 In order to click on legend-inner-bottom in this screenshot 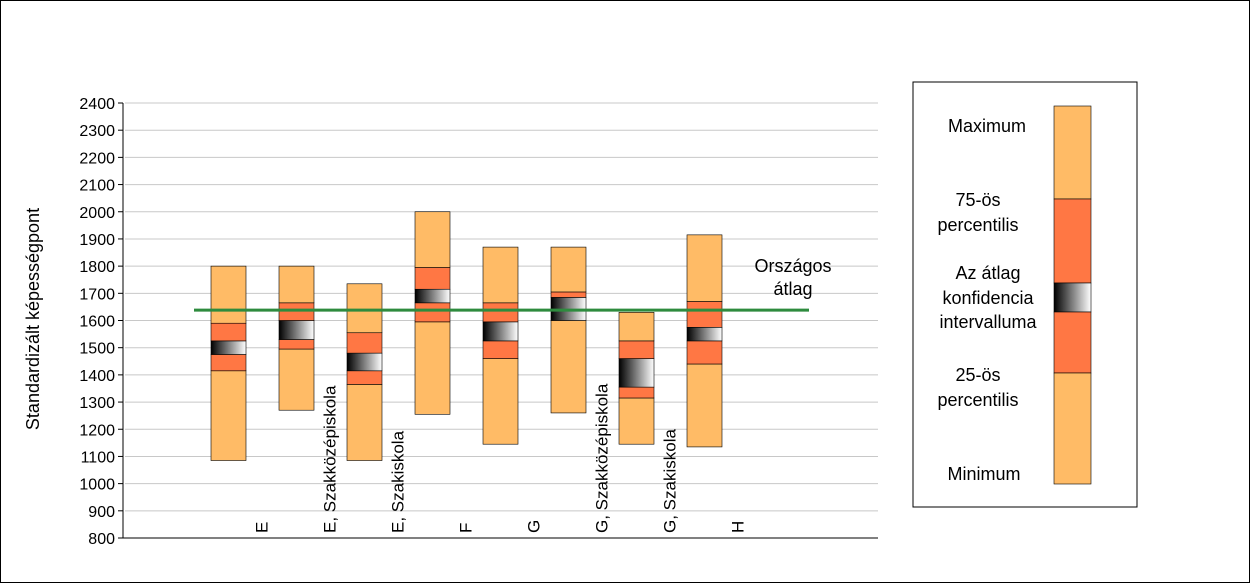, I will do `click(1072, 342)`.